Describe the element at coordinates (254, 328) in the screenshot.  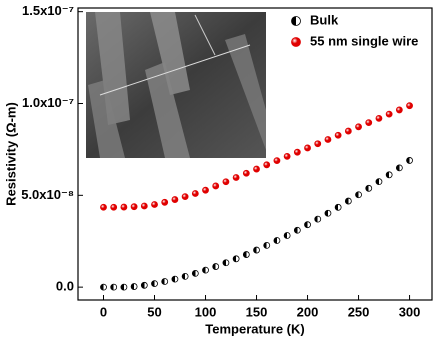
I see `x-axis-label: Temperature (K)` at that location.